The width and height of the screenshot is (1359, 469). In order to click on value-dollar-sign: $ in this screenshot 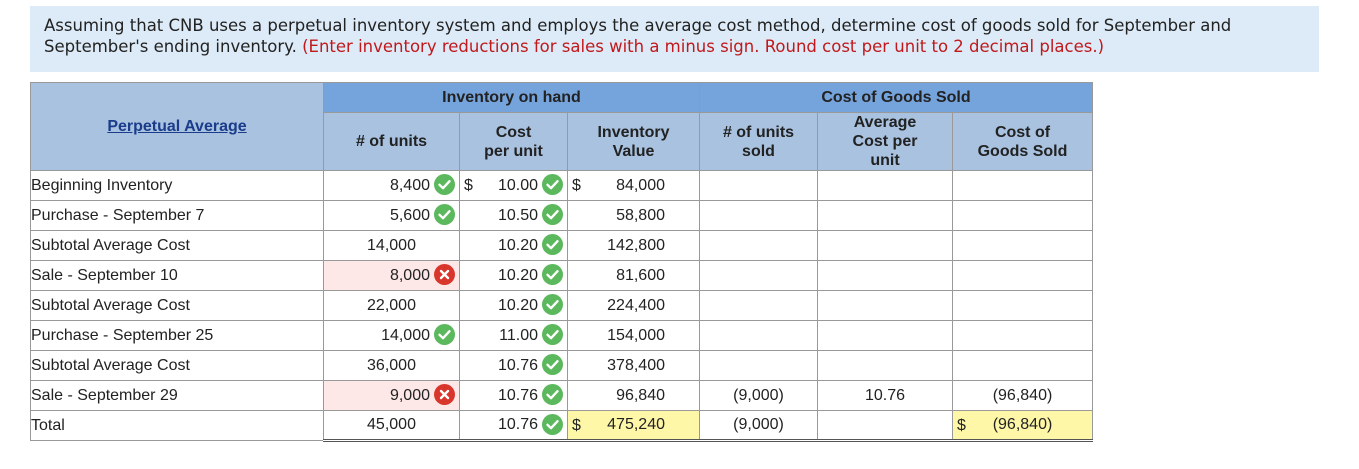, I will do `click(576, 425)`.